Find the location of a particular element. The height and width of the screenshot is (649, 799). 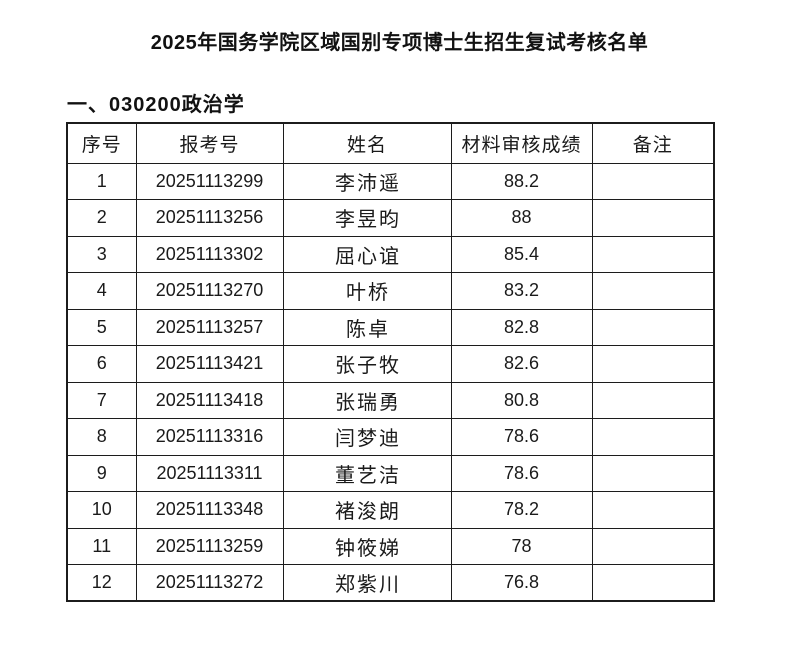

table-row: 2 20251113256 李昱昀 88 is located at coordinates (390, 218).